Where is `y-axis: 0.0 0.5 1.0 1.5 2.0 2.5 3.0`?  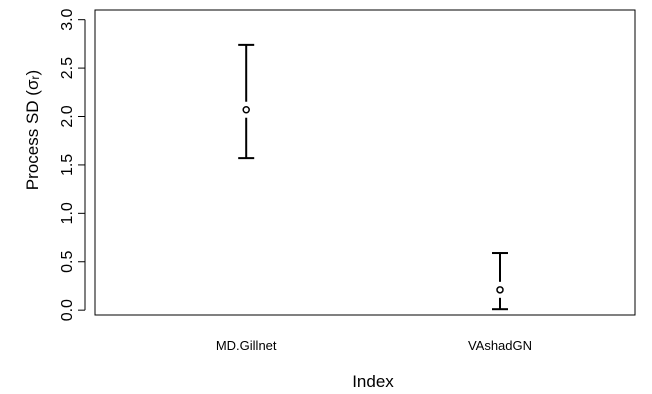
y-axis: 0.0 0.5 1.0 1.5 2.0 2.5 3.0 is located at coordinates (72, 164).